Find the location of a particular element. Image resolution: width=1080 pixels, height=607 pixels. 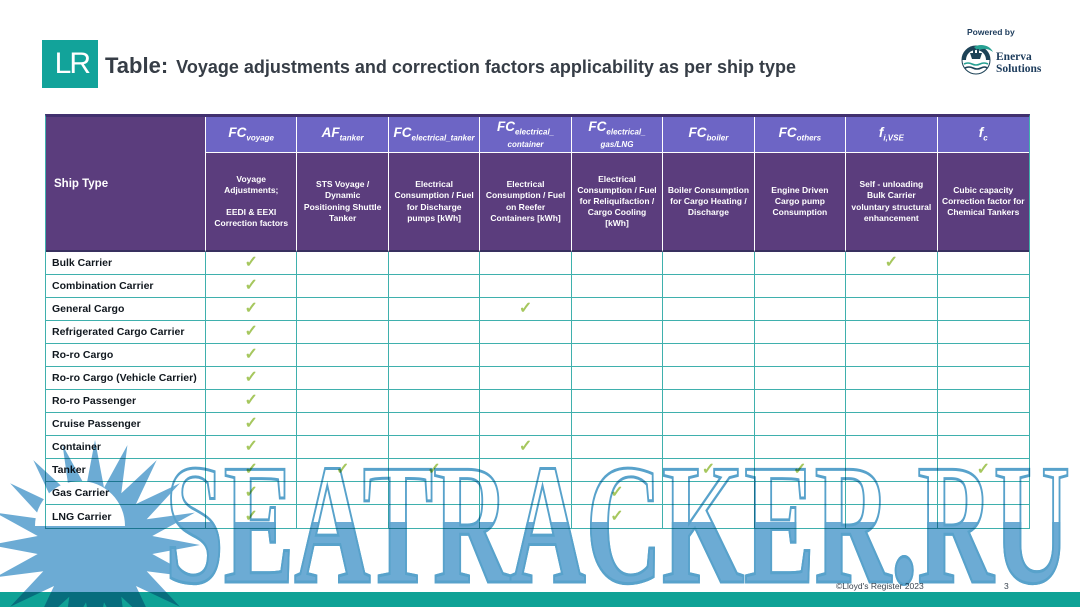

ship-type-header: Ship Type is located at coordinates (126, 184).